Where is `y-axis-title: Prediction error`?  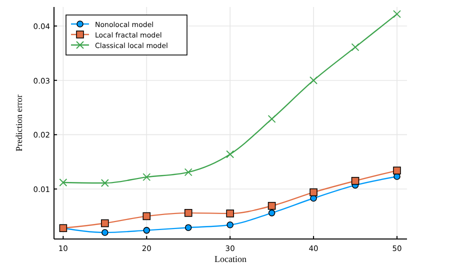
y-axis-title: Prediction error is located at coordinates (19, 123).